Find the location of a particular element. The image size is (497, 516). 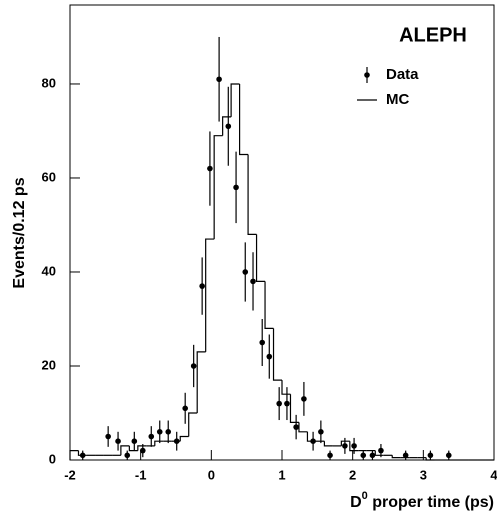

x-tick-label: 0 is located at coordinates (211, 474).